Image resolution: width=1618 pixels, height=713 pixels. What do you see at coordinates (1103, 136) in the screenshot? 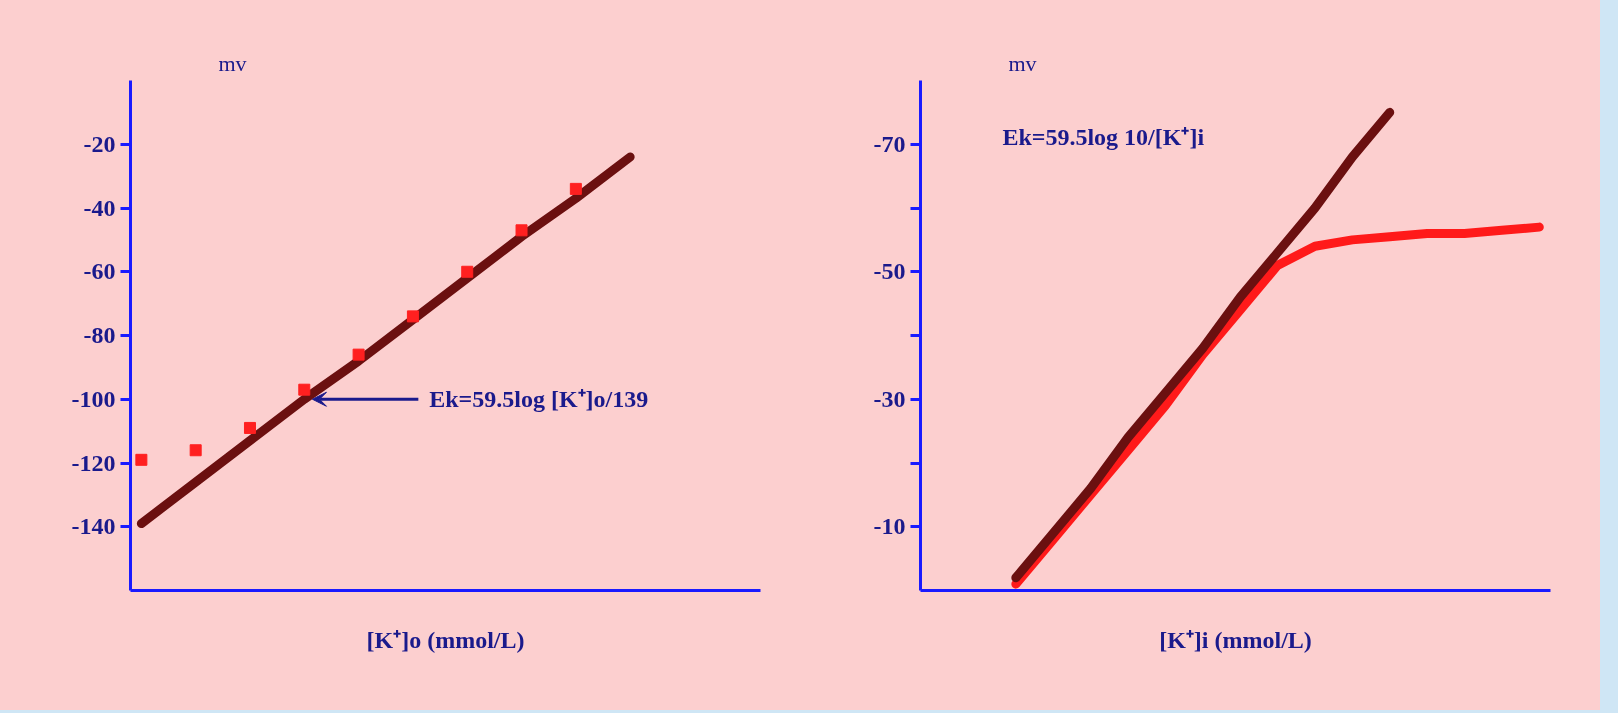
I see `annotation: Ek=59.5log 10/[K⁺]i` at bounding box center [1103, 136].